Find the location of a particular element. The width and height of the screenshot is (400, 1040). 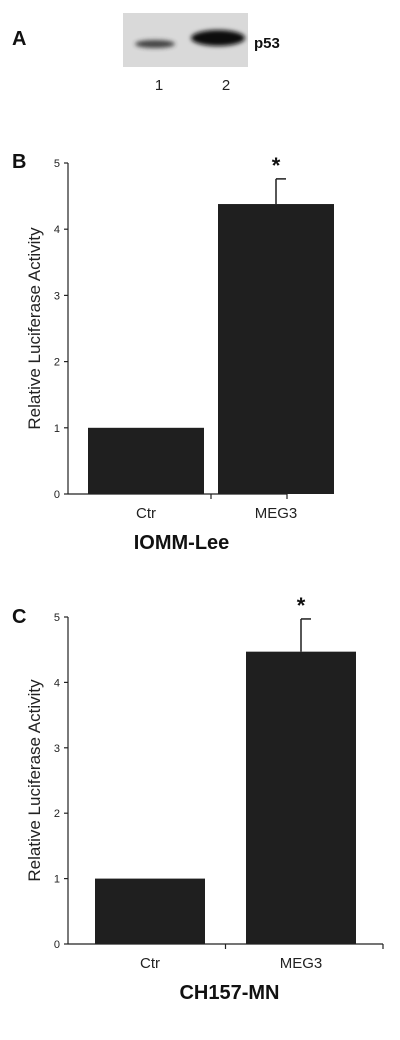

panel-a: A p53 1 2 is located at coordinates (146, 53).